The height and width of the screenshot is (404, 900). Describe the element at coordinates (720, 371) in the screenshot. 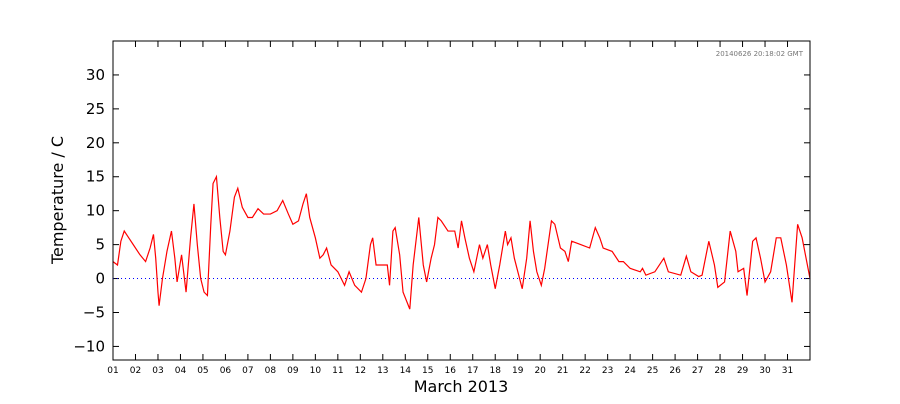

I see `x-tick-label: 28` at that location.